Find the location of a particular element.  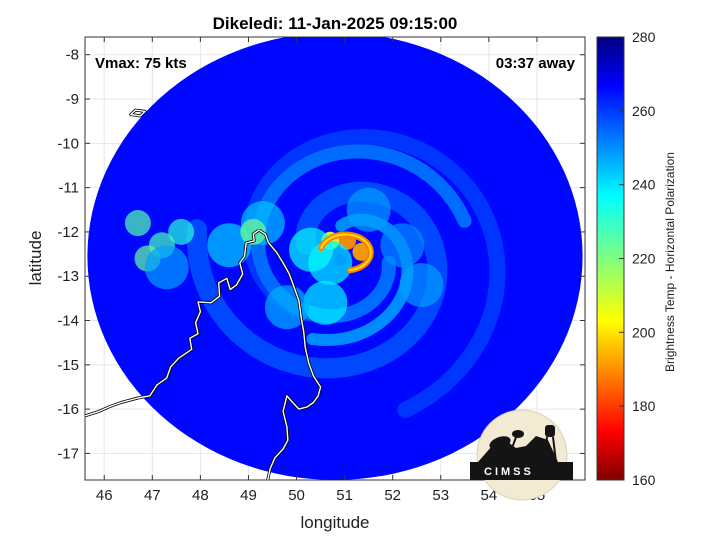

colorbar-tick-label: 200 is located at coordinates (644, 332).